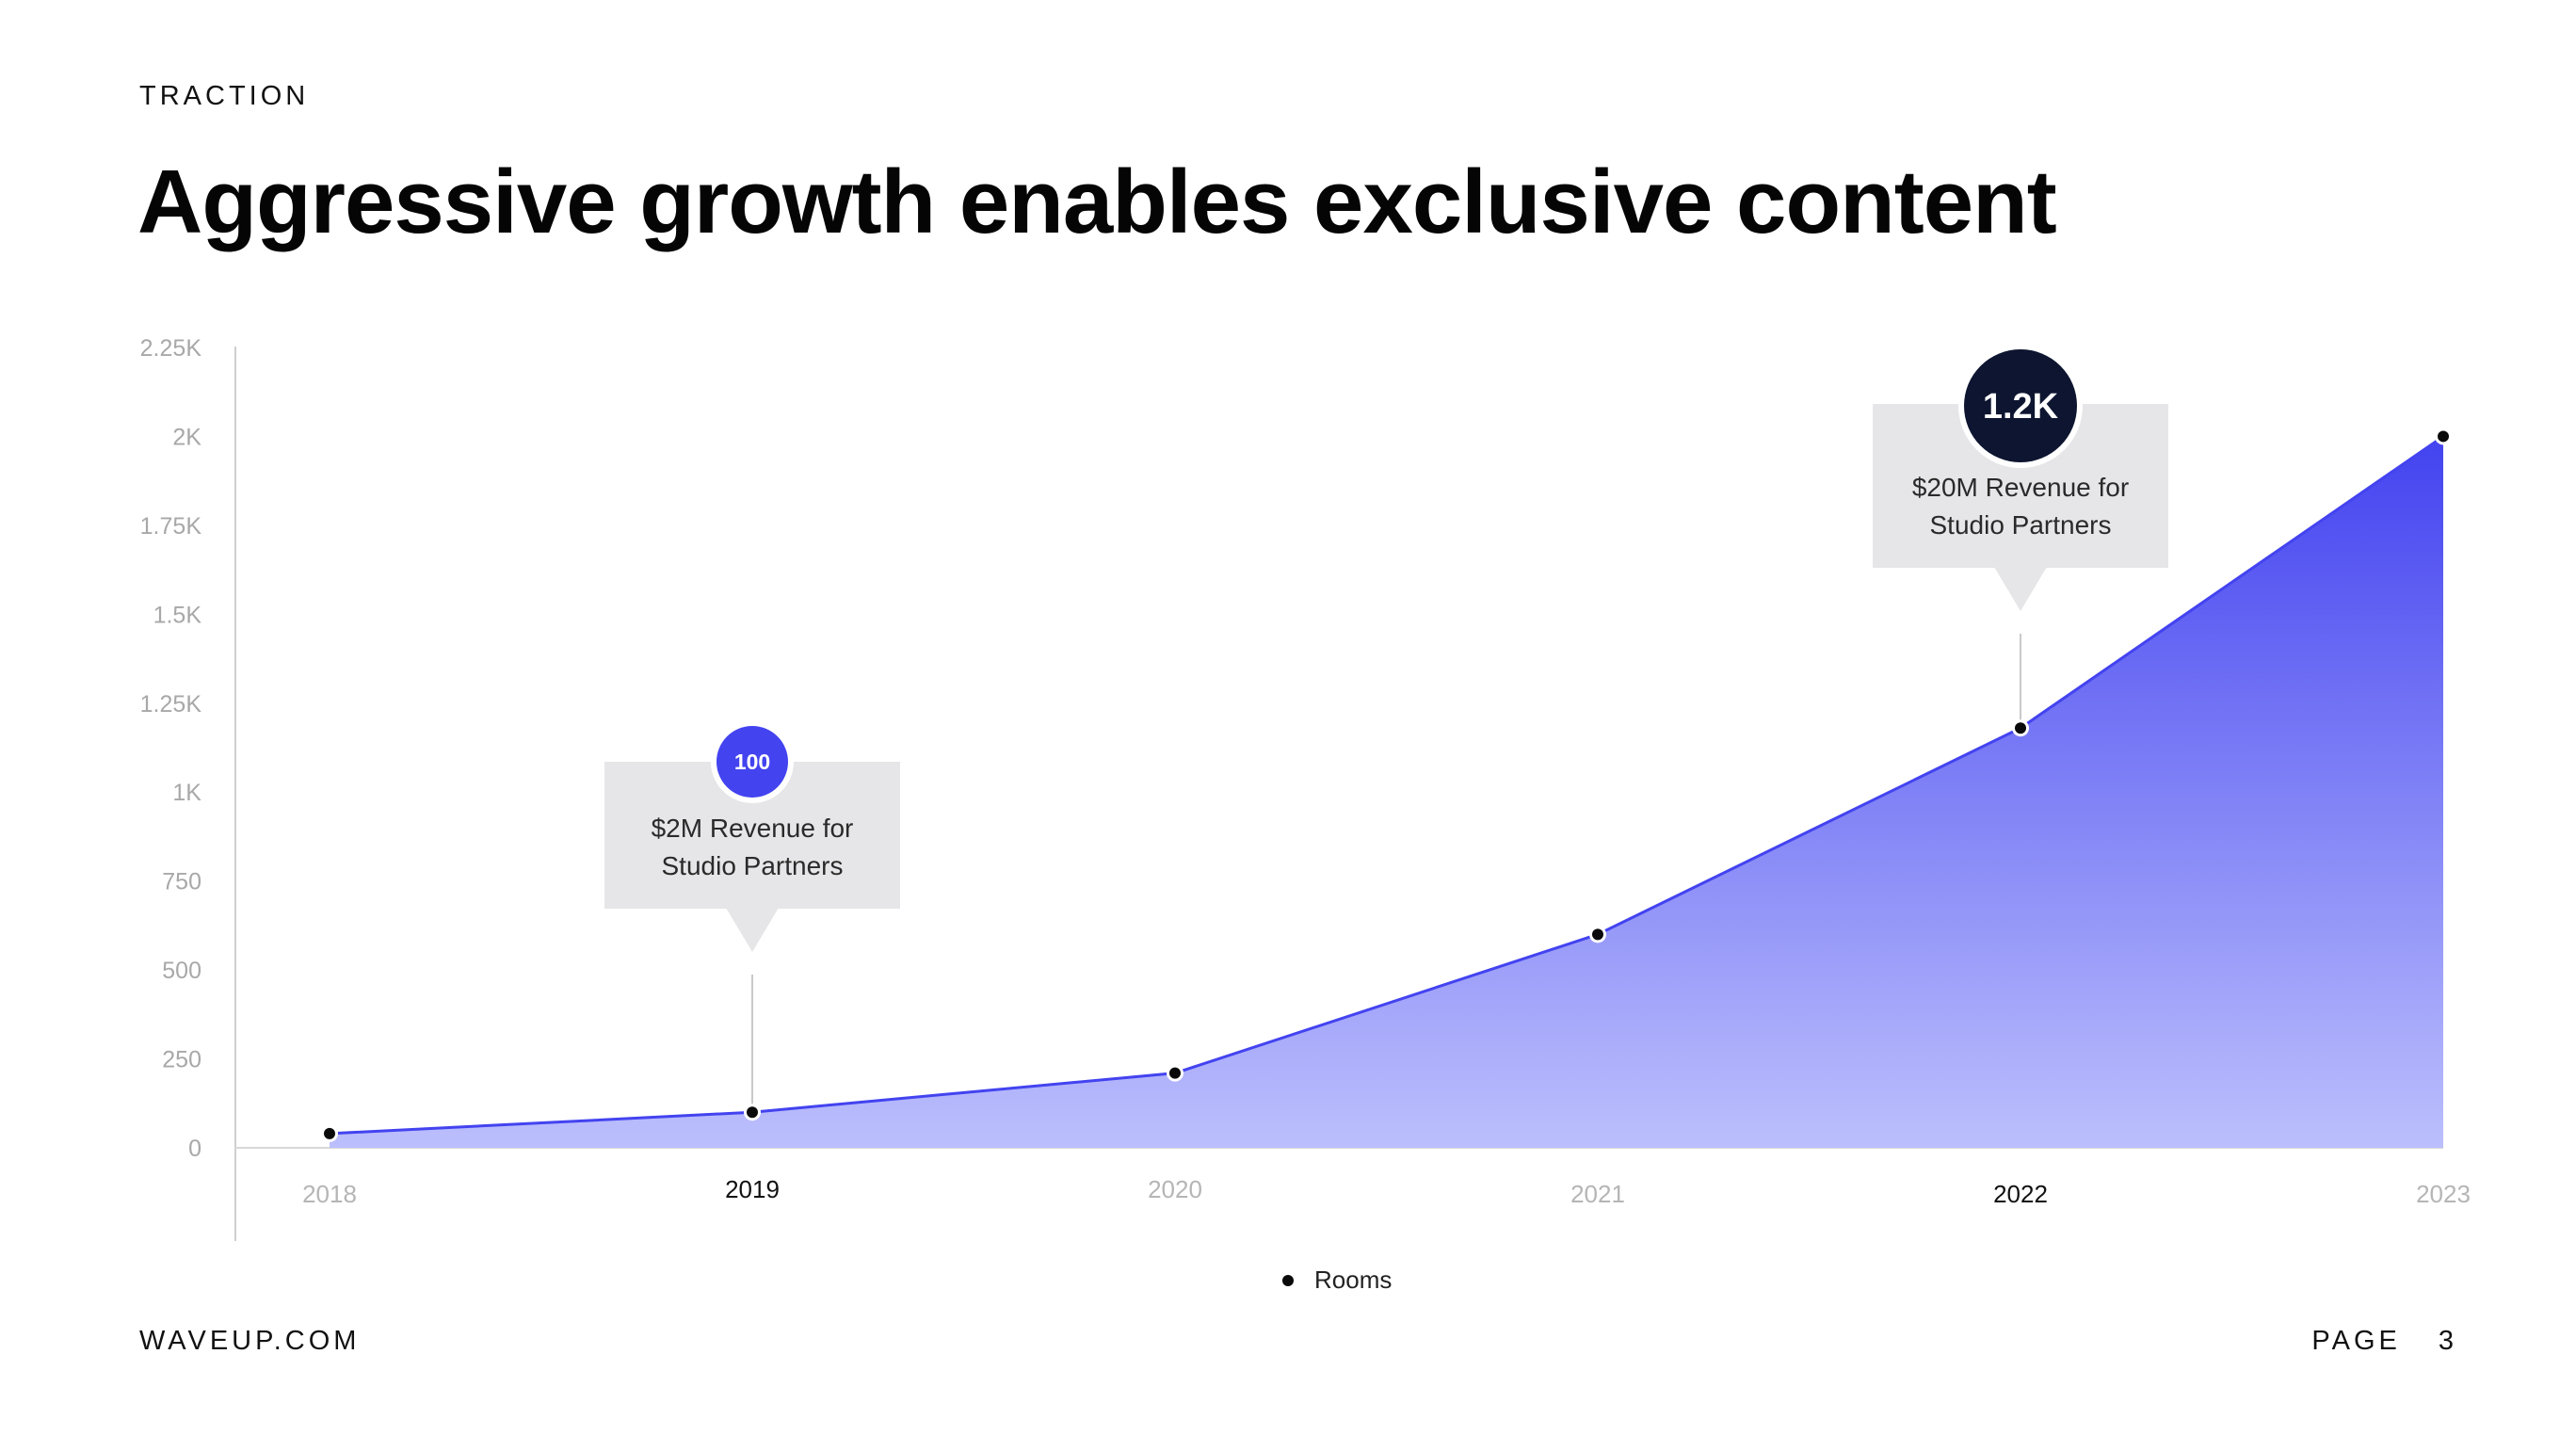  What do you see at coordinates (177, 615) in the screenshot?
I see `y-tick-label: 1.5K` at bounding box center [177, 615].